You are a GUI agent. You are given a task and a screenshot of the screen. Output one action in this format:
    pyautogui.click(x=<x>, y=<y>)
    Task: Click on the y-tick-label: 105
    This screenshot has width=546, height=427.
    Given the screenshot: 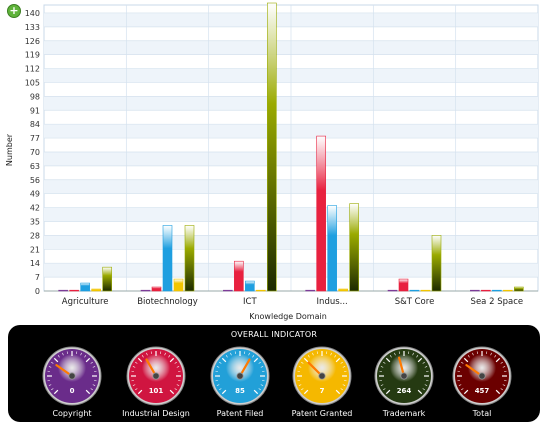 What is the action you would take?
    pyautogui.click(x=32, y=82)
    